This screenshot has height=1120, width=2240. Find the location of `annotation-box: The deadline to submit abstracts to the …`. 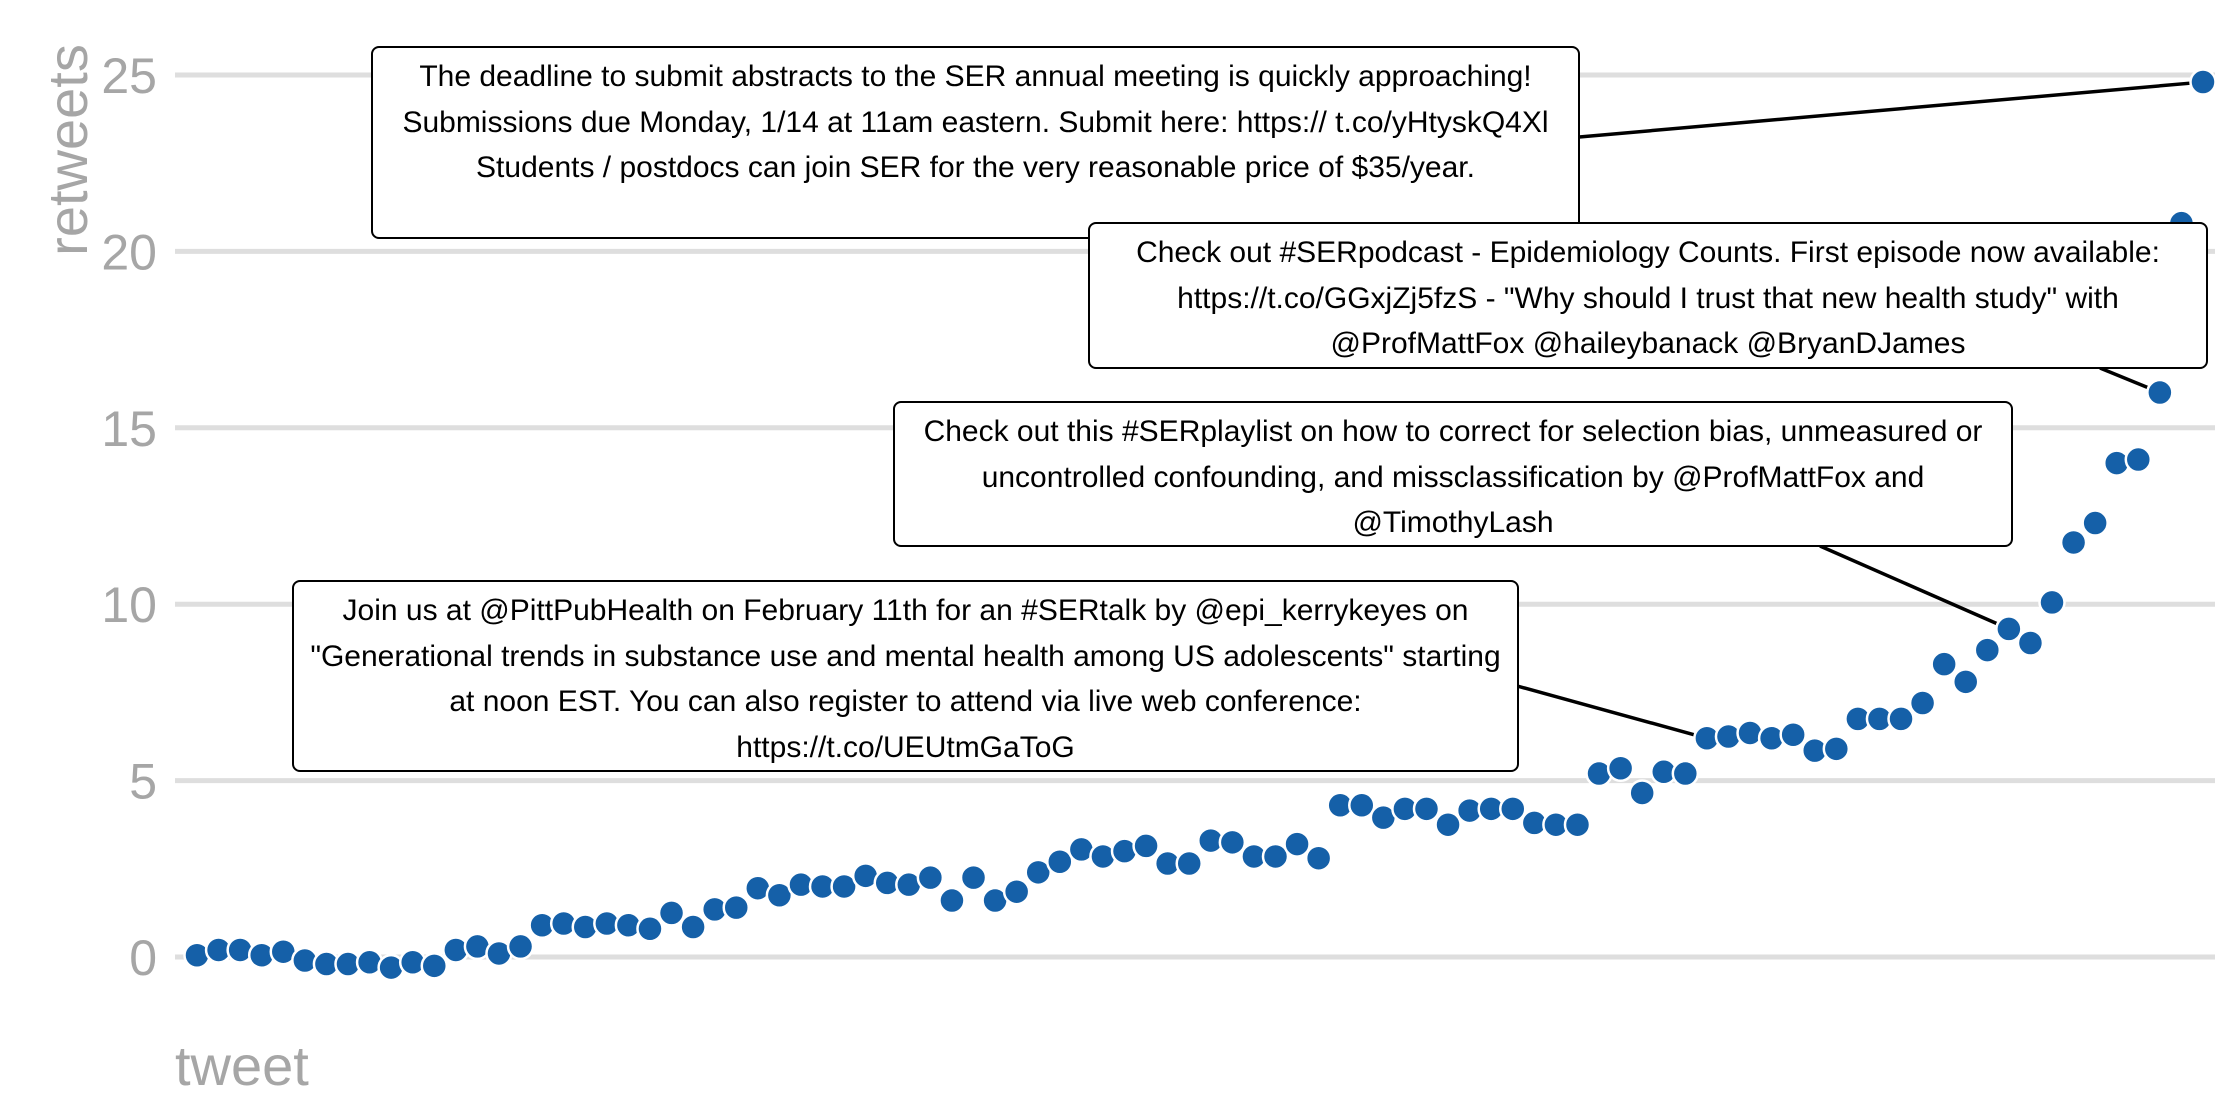

annotation-box: The deadline to submit abstracts to the … is located at coordinates (975, 142).